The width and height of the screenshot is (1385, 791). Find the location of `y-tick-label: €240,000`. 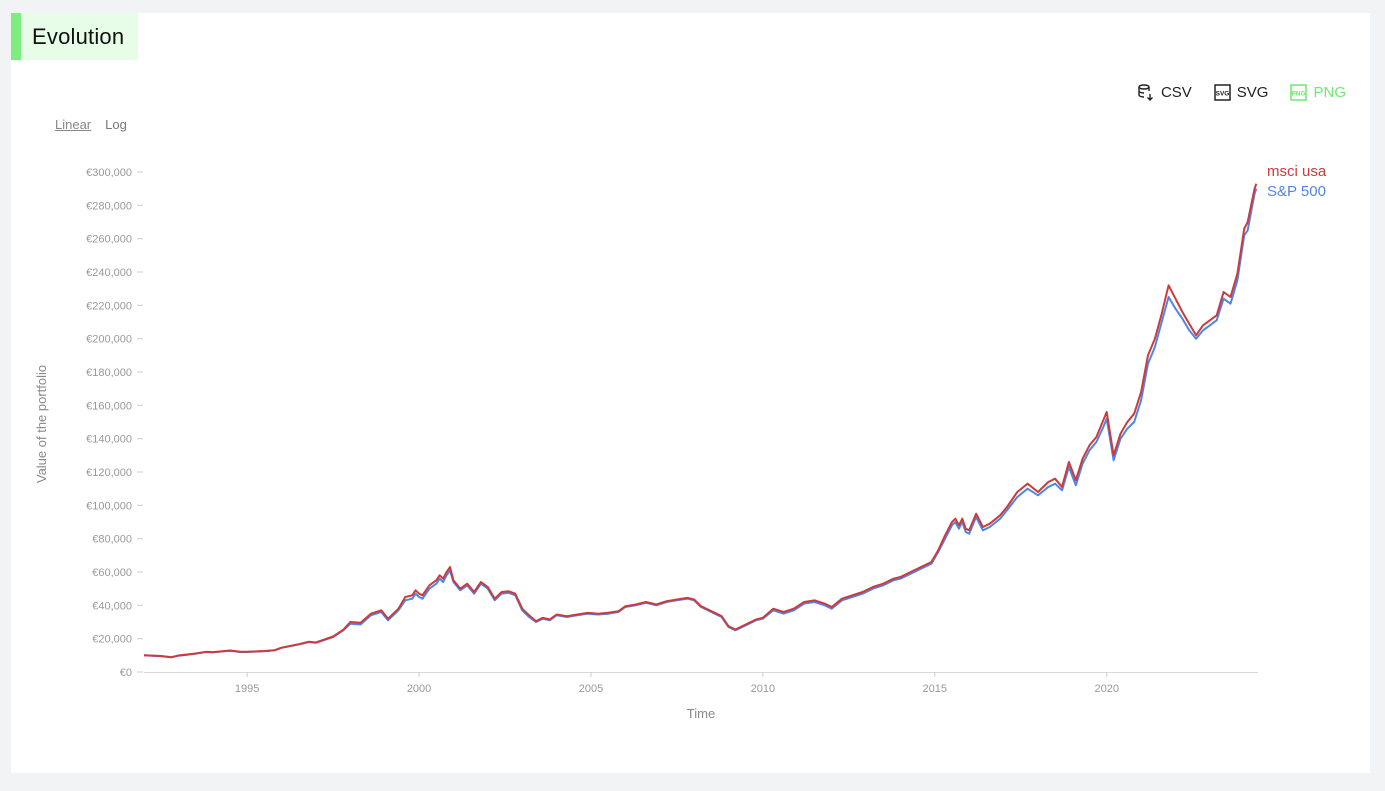

y-tick-label: €240,000 is located at coordinates (109, 273).